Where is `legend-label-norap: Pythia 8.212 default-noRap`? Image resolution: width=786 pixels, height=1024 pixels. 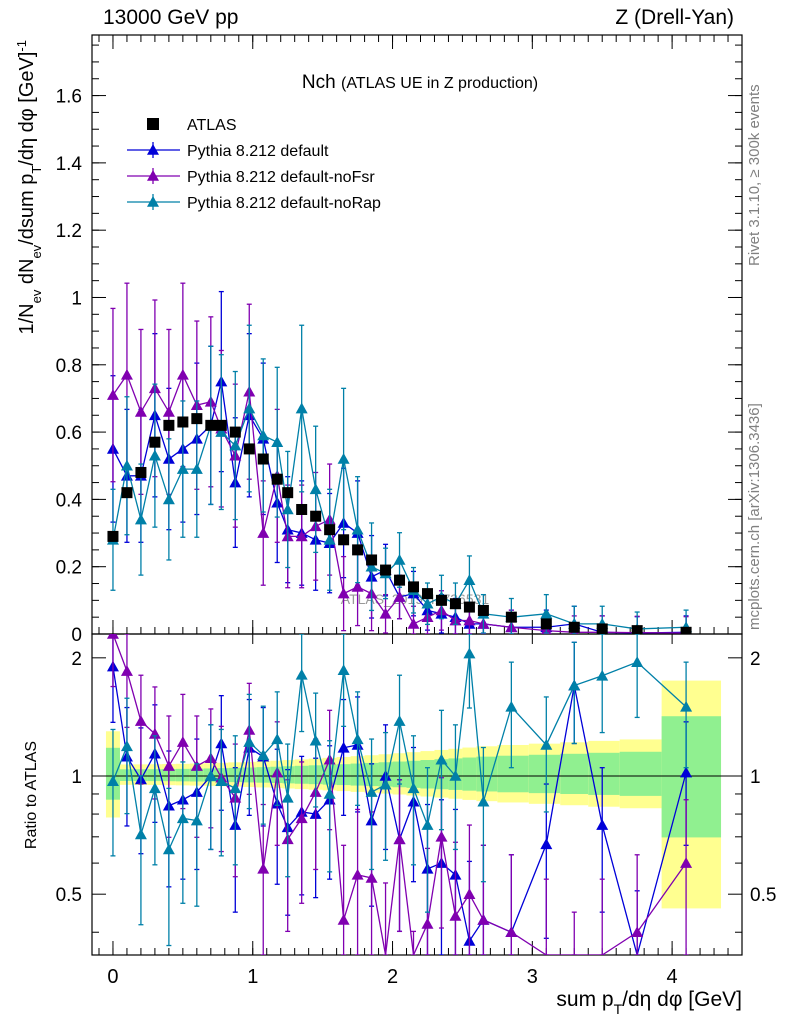
legend-label-norap: Pythia 8.212 default-noRap is located at coordinates (284, 203).